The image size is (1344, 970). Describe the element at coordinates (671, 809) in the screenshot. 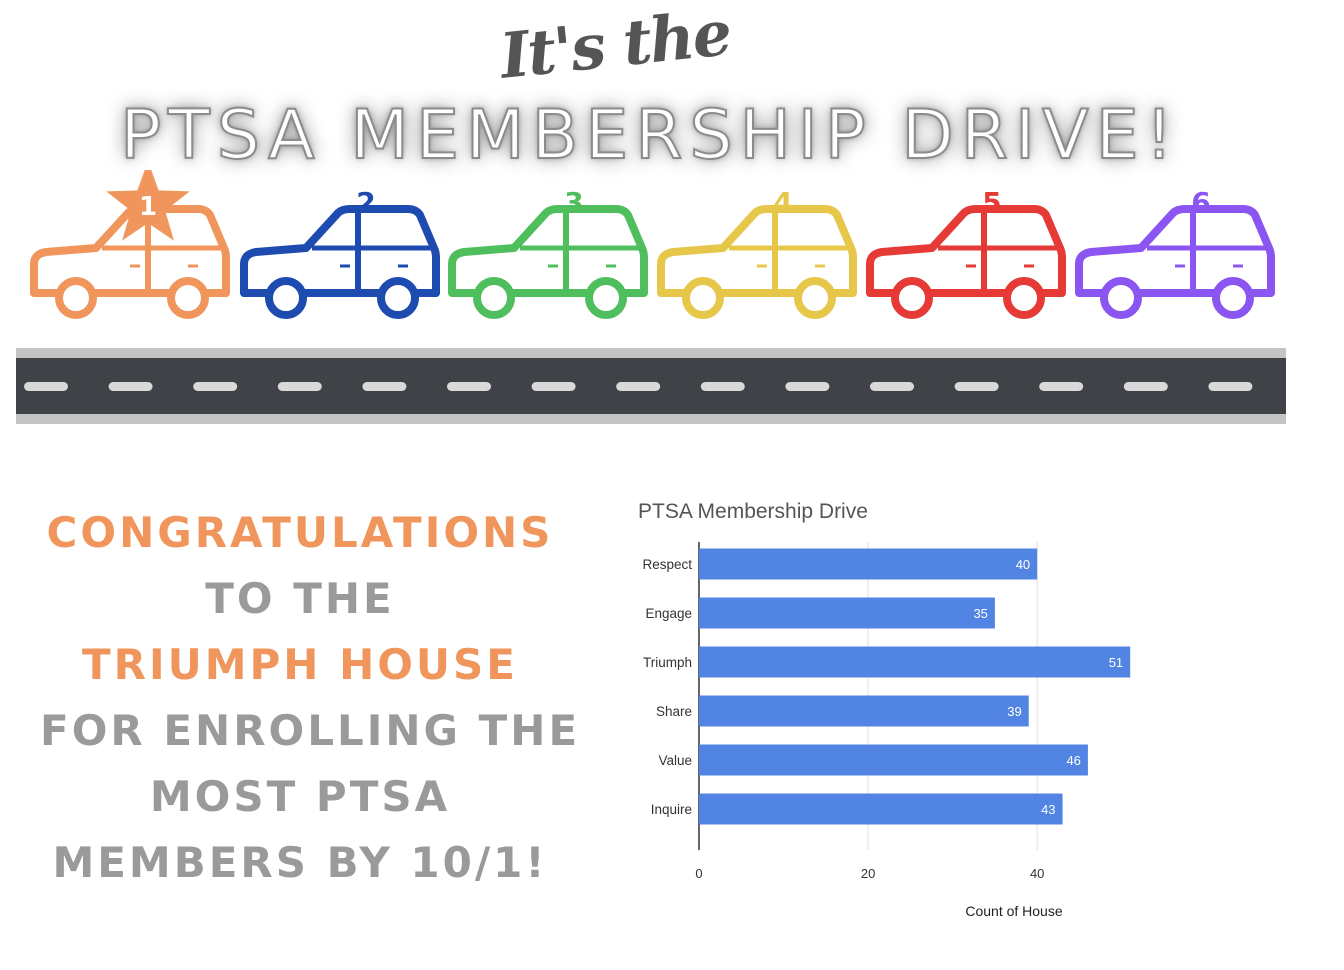

I see `category-label-inquire: Inquire` at that location.